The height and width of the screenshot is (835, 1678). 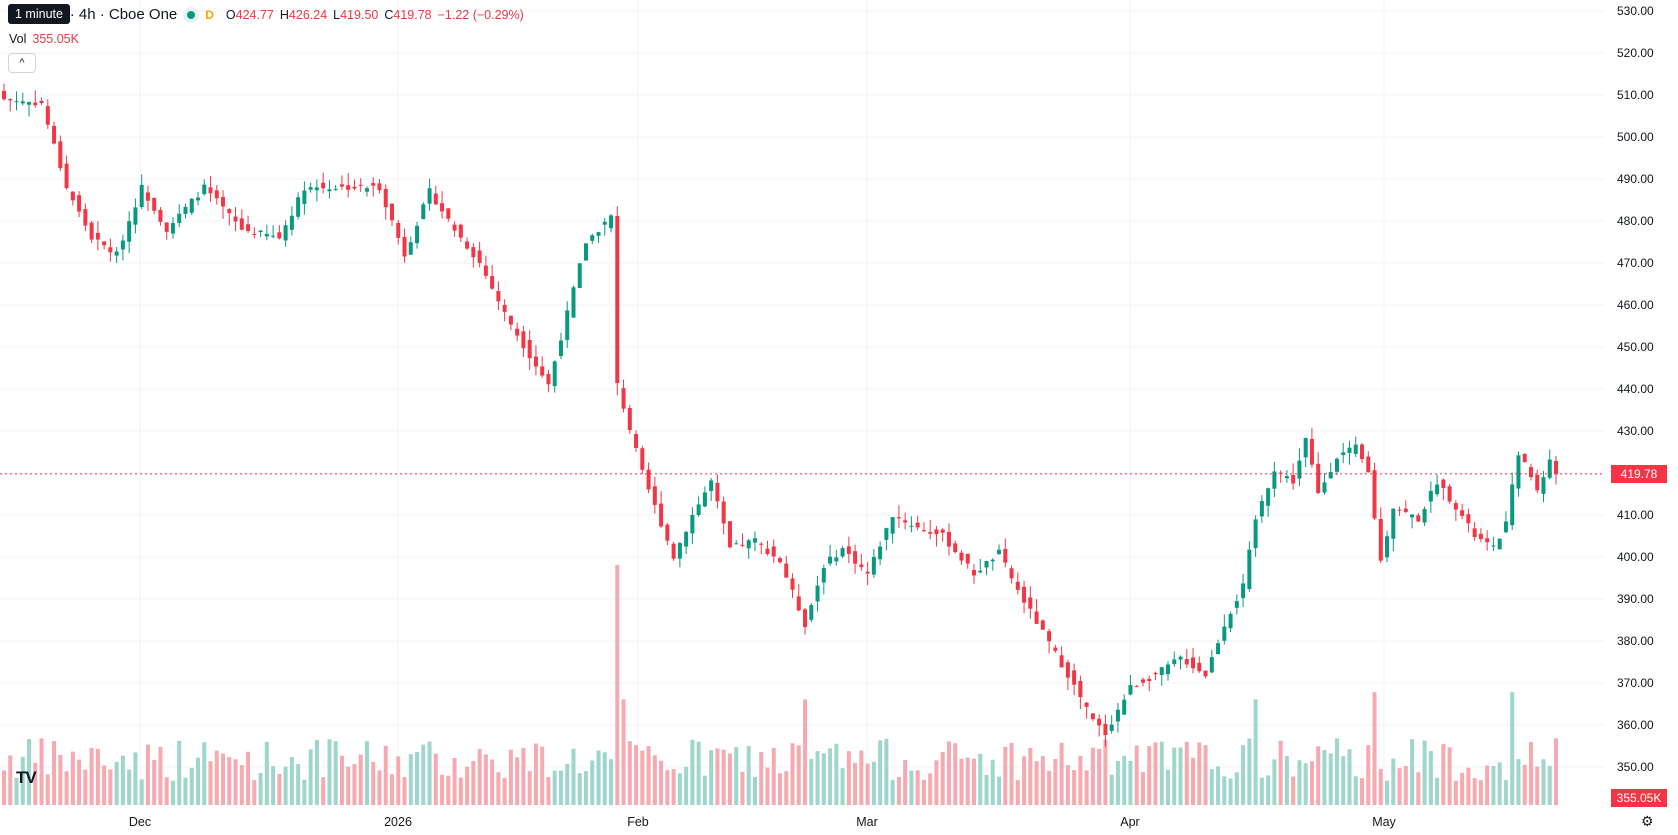 I want to click on collapse-legend-button: ^, so click(x=22, y=63).